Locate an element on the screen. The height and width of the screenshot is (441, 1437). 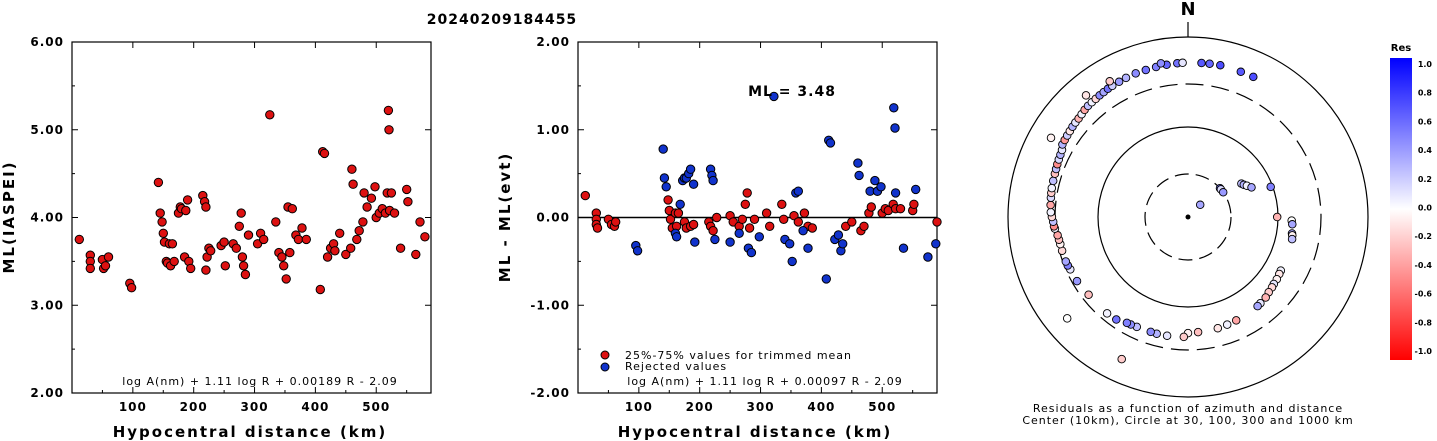
data-points is located at coordinates (761, 187).